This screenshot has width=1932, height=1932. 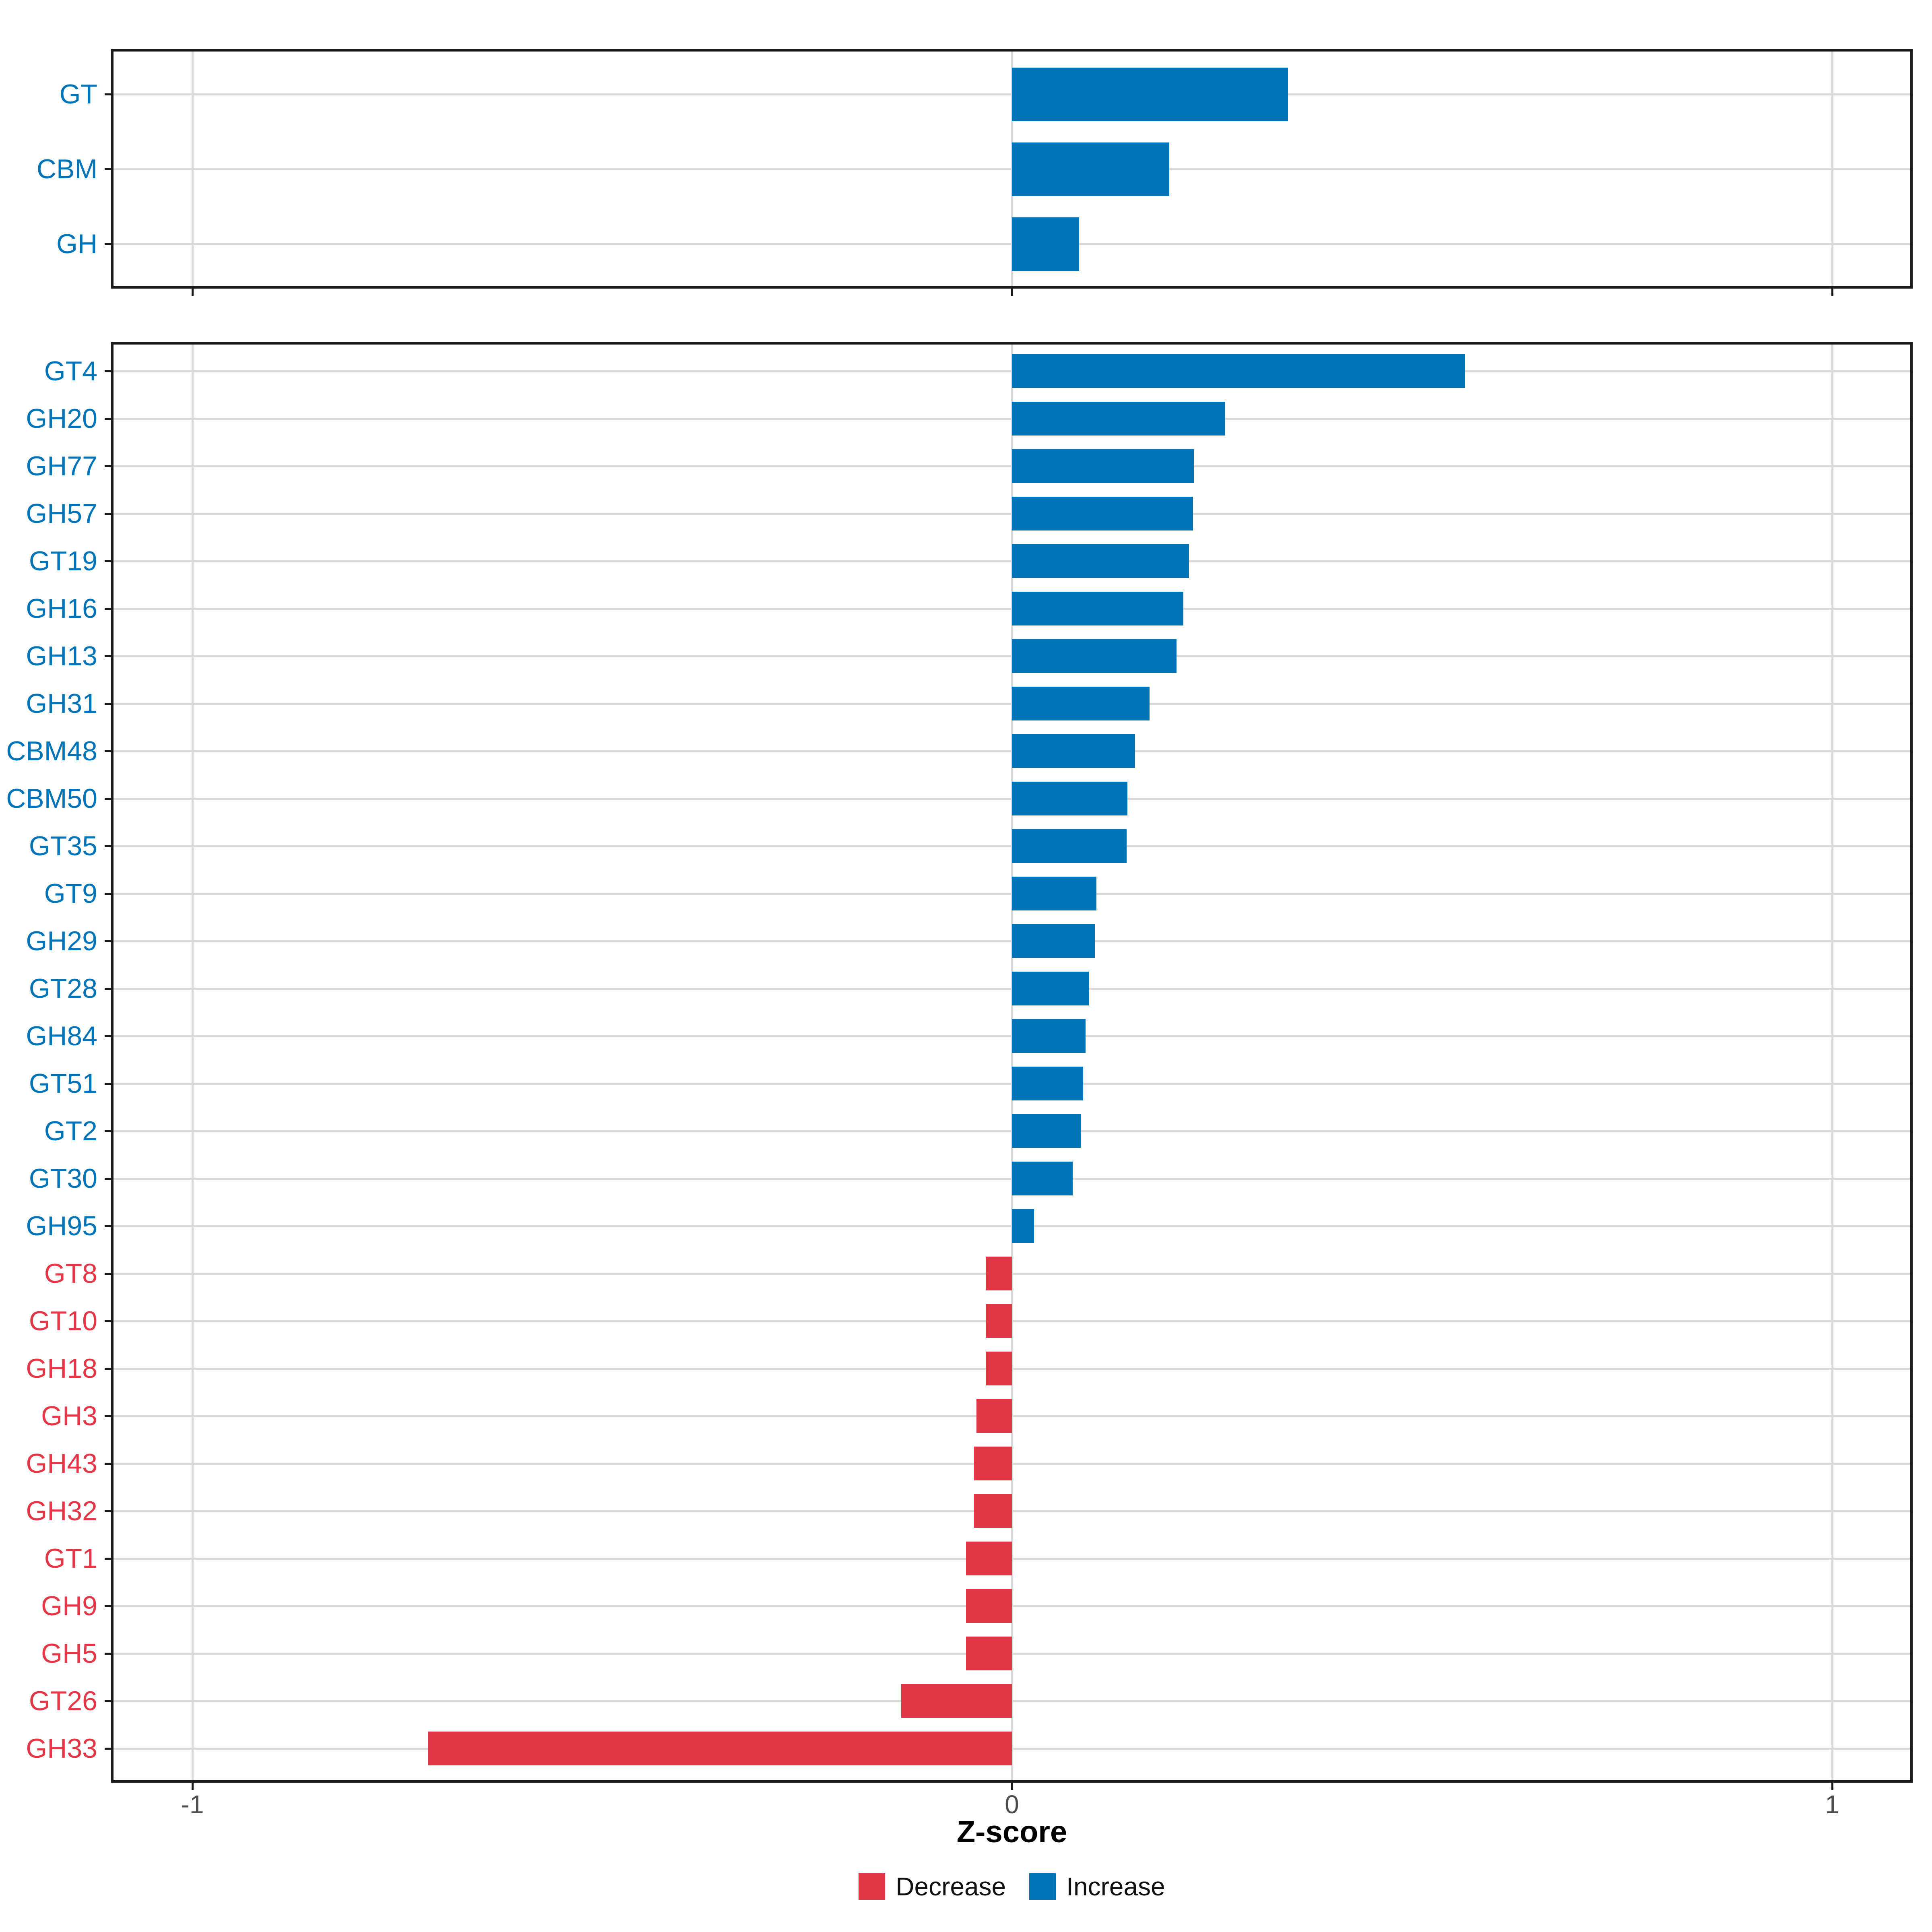 What do you see at coordinates (1115, 1886) in the screenshot?
I see `legend-label-increase: Increase` at bounding box center [1115, 1886].